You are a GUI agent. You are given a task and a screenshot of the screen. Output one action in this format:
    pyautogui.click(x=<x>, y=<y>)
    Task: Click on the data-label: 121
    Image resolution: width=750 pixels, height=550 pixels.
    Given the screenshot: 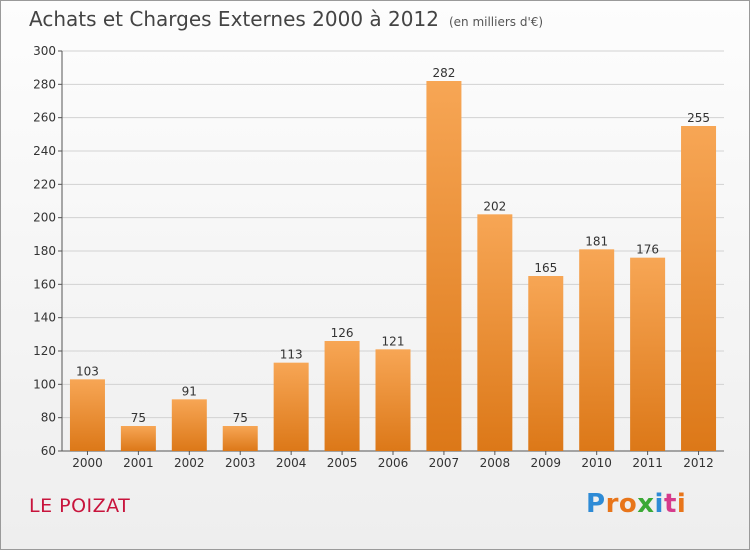 What is the action you would take?
    pyautogui.click(x=393, y=341)
    